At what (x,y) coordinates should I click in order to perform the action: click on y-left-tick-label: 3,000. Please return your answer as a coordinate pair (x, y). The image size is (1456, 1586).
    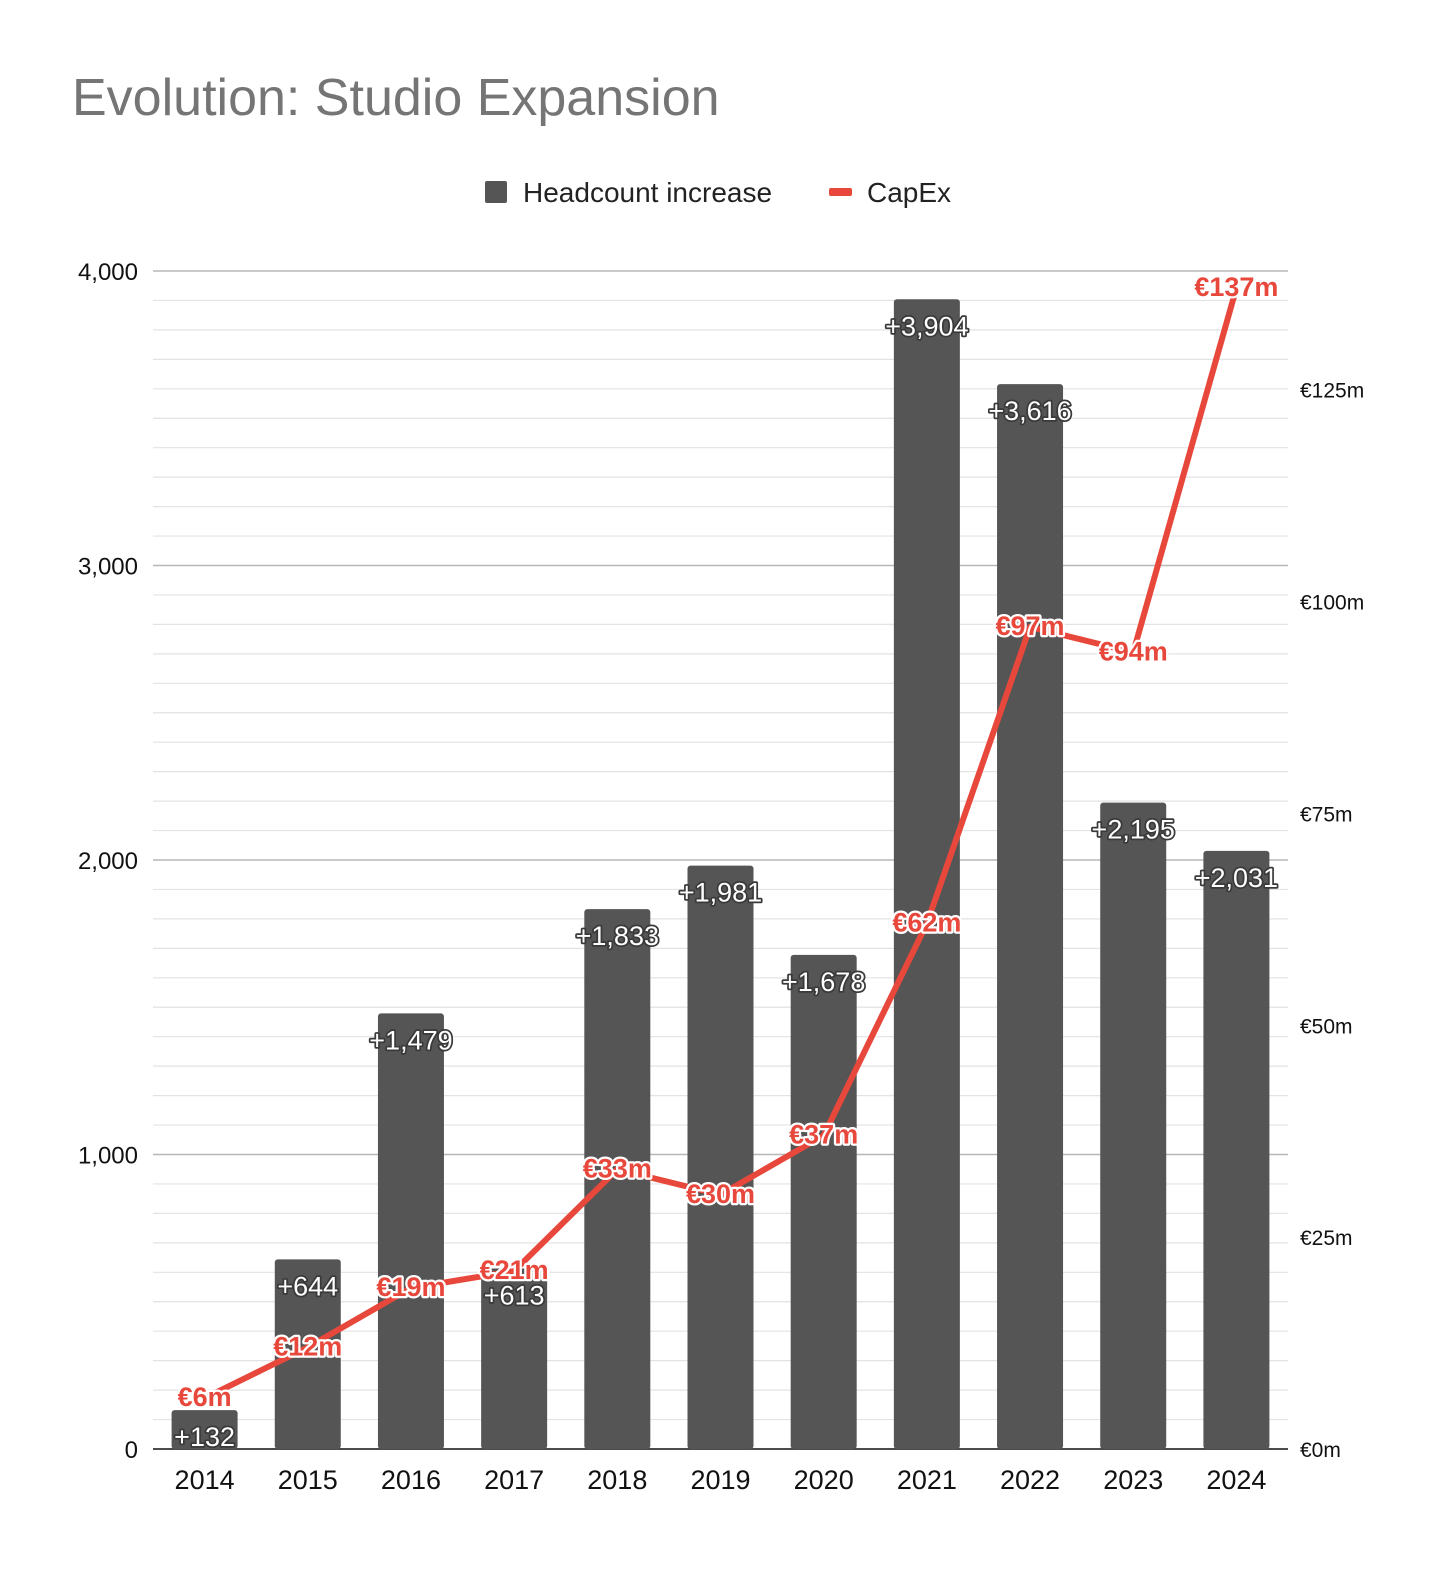
    Looking at the image, I should click on (108, 567).